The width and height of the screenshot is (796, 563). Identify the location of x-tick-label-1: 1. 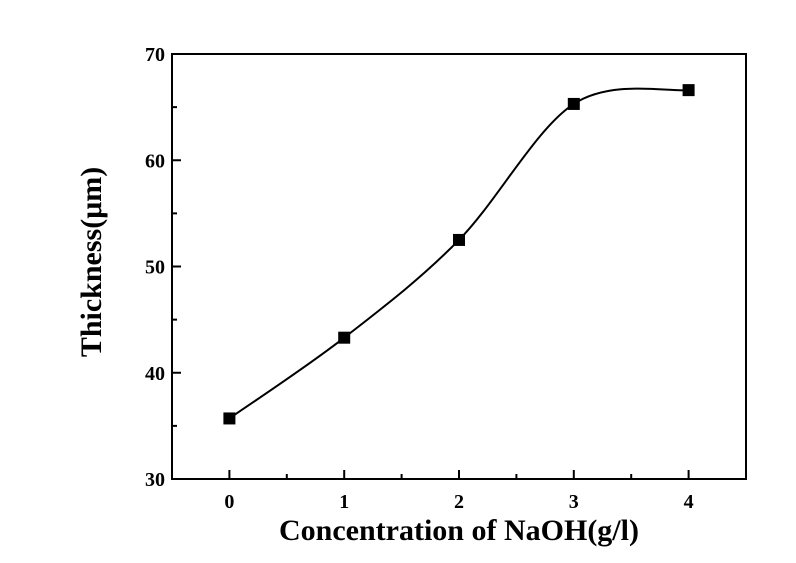
(344, 502).